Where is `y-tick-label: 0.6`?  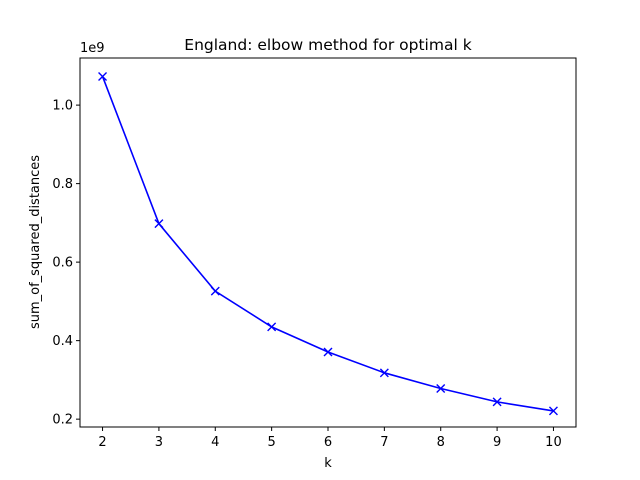 y-tick-label: 0.6 is located at coordinates (62, 263).